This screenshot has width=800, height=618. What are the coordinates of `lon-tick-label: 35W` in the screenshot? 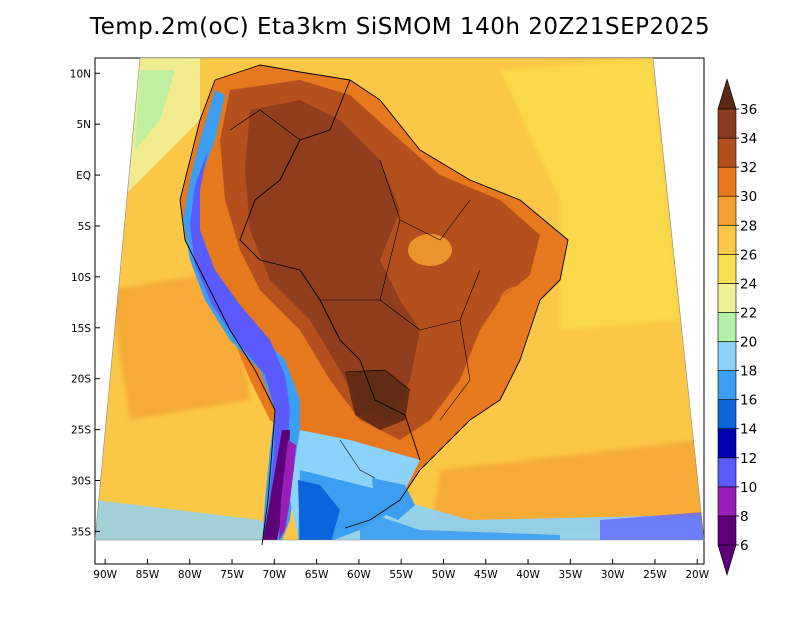 It's located at (570, 575).